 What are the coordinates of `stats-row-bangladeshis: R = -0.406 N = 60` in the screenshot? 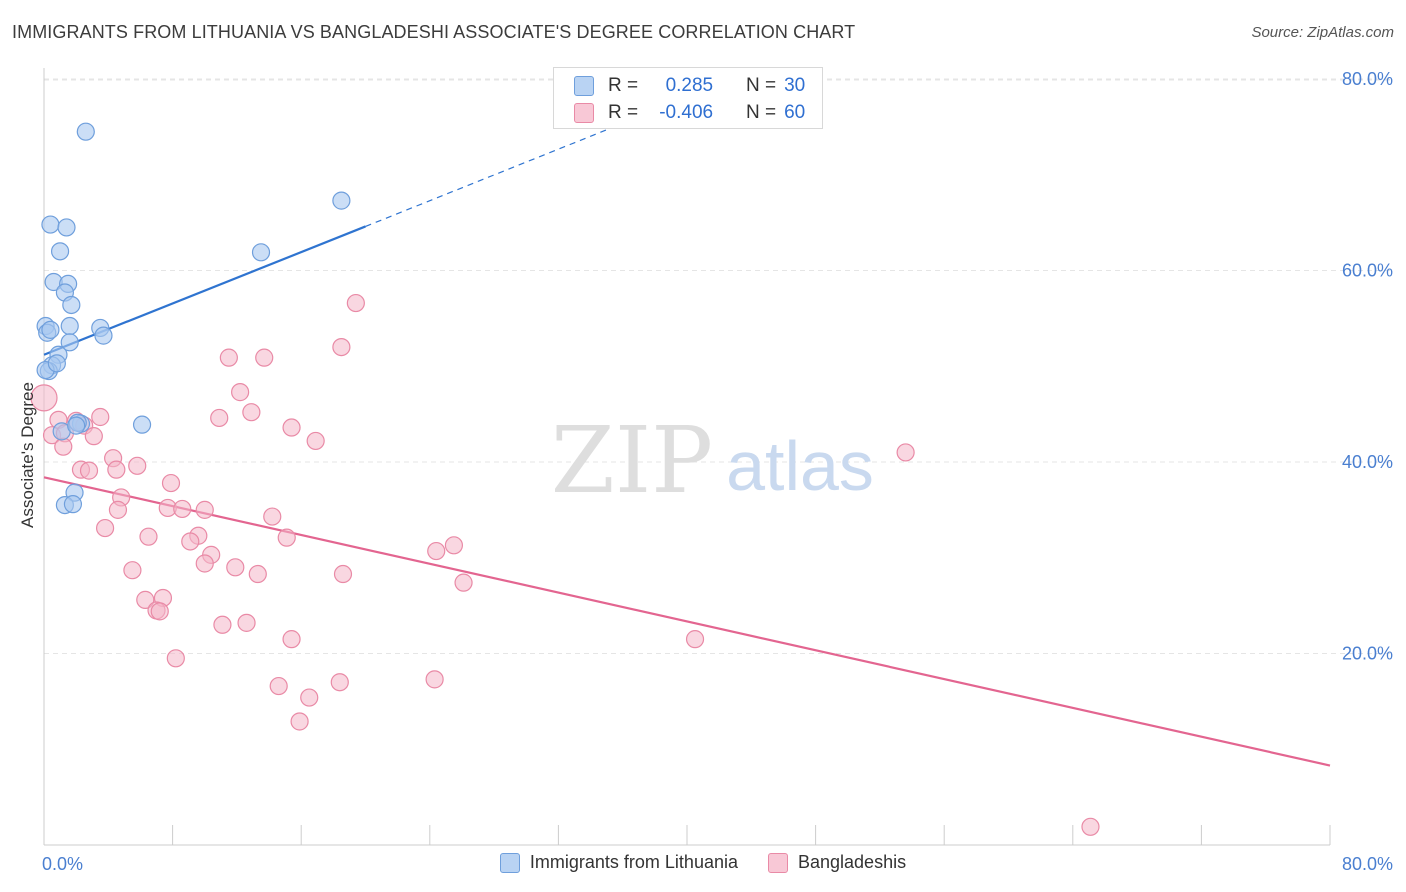 It's located at (689, 113).